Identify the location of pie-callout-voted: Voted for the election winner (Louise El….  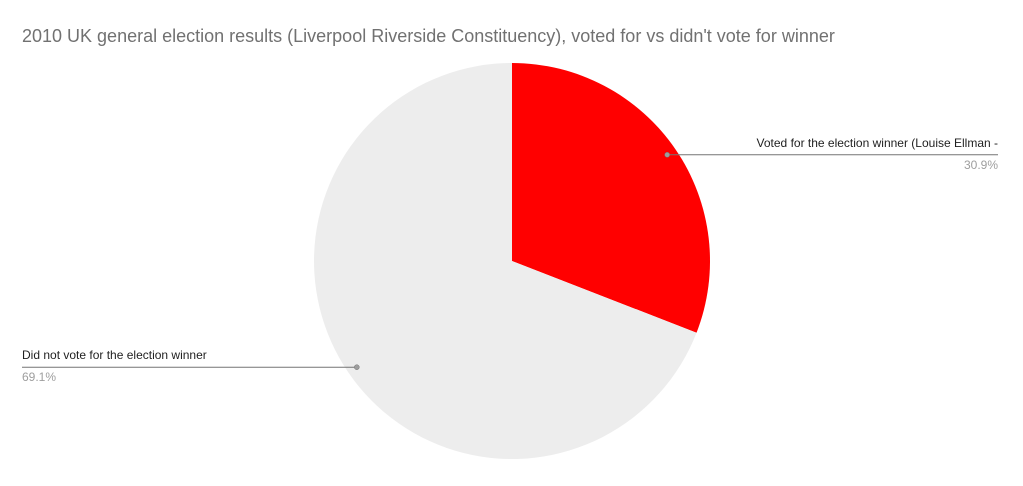
(877, 154).